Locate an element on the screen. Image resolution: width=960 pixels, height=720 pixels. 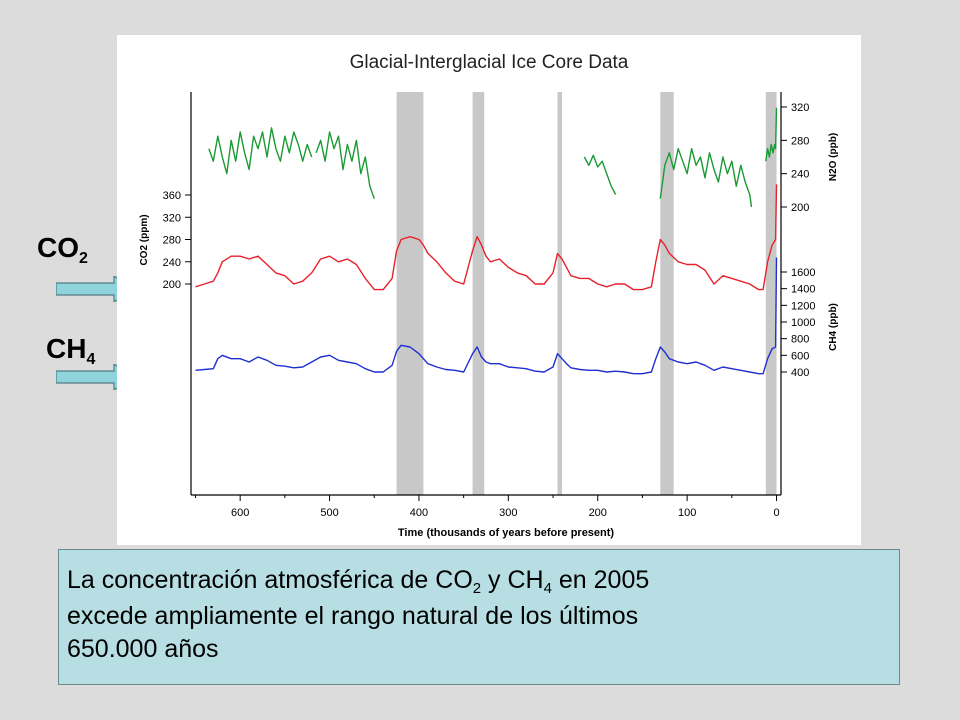
ch4-tick-label-6: 1600 is located at coordinates (803, 273).